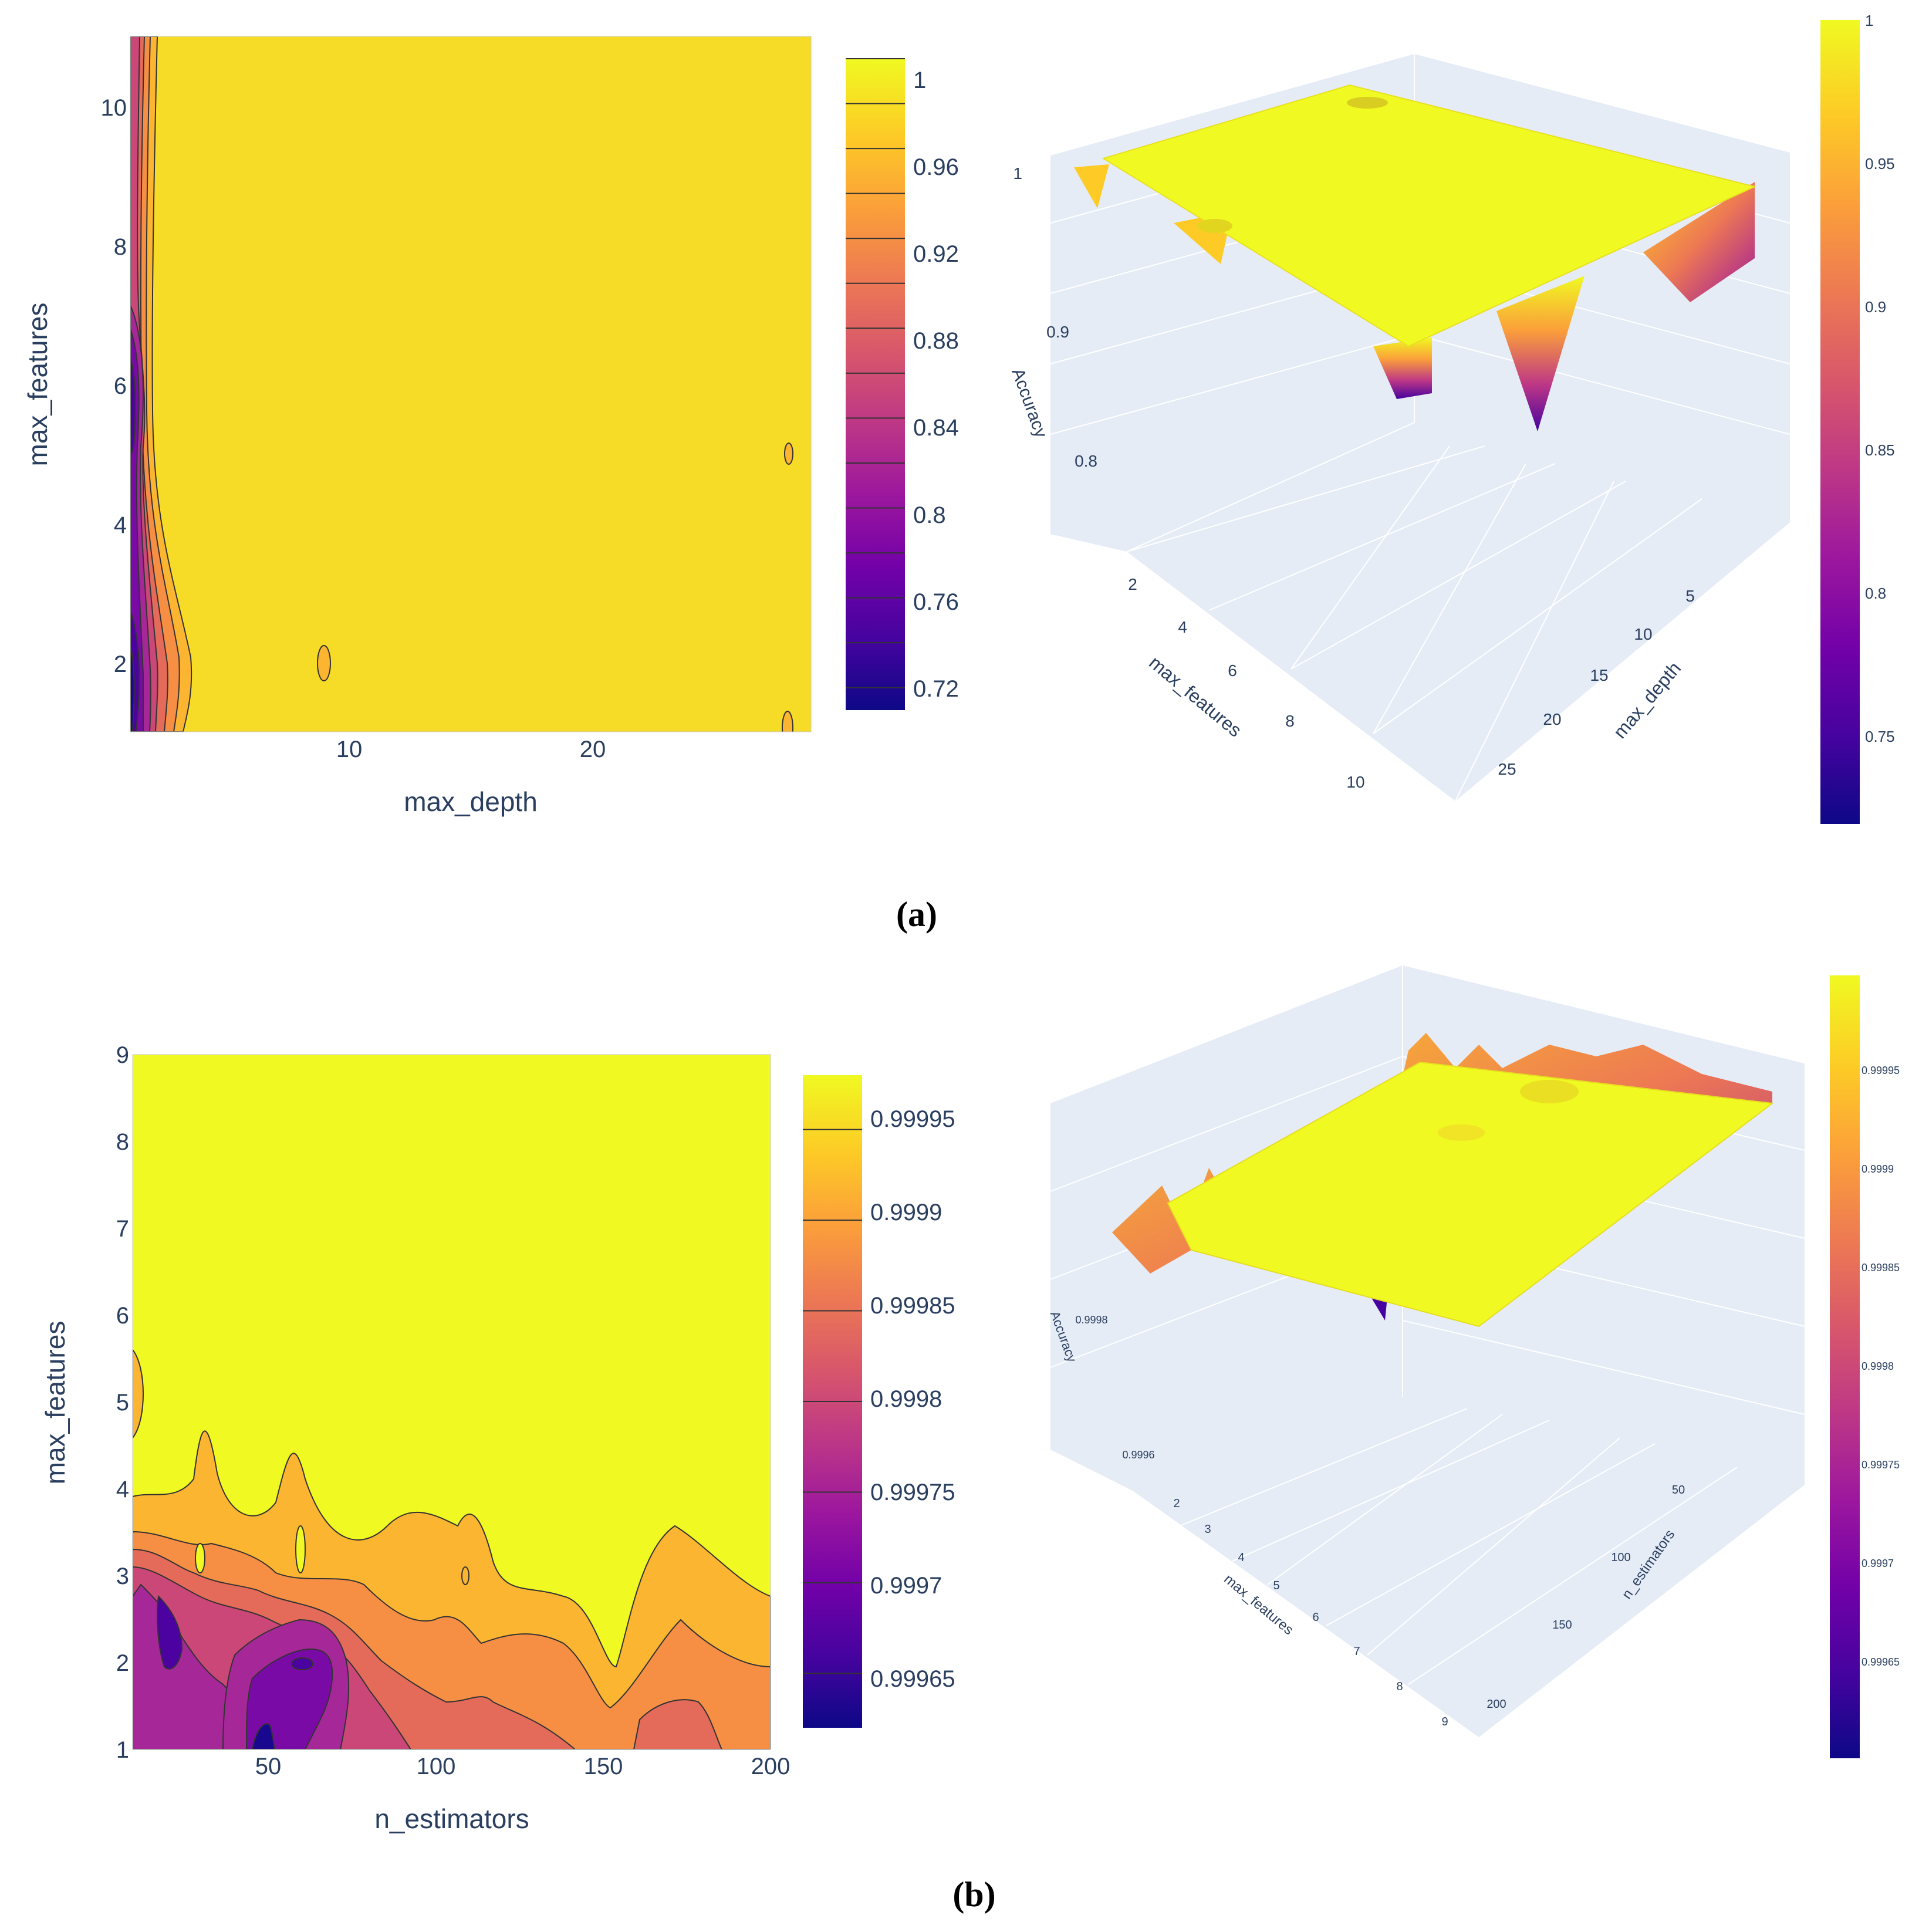 Image resolution: width=1929 pixels, height=1932 pixels. Describe the element at coordinates (1552, 719) in the screenshot. I see `surface-a-second-tick: 20` at that location.